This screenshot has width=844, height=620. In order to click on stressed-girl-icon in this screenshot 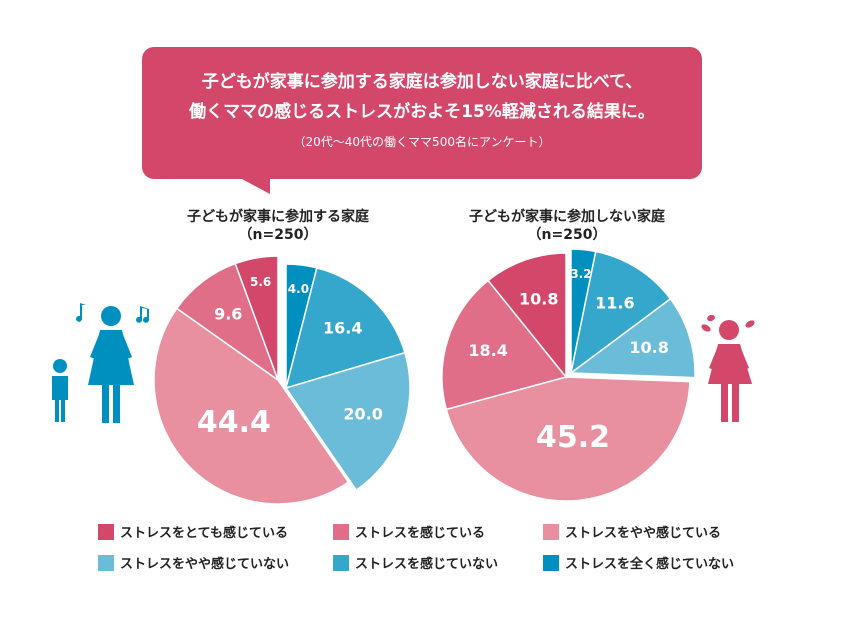, I will do `click(728, 368)`.